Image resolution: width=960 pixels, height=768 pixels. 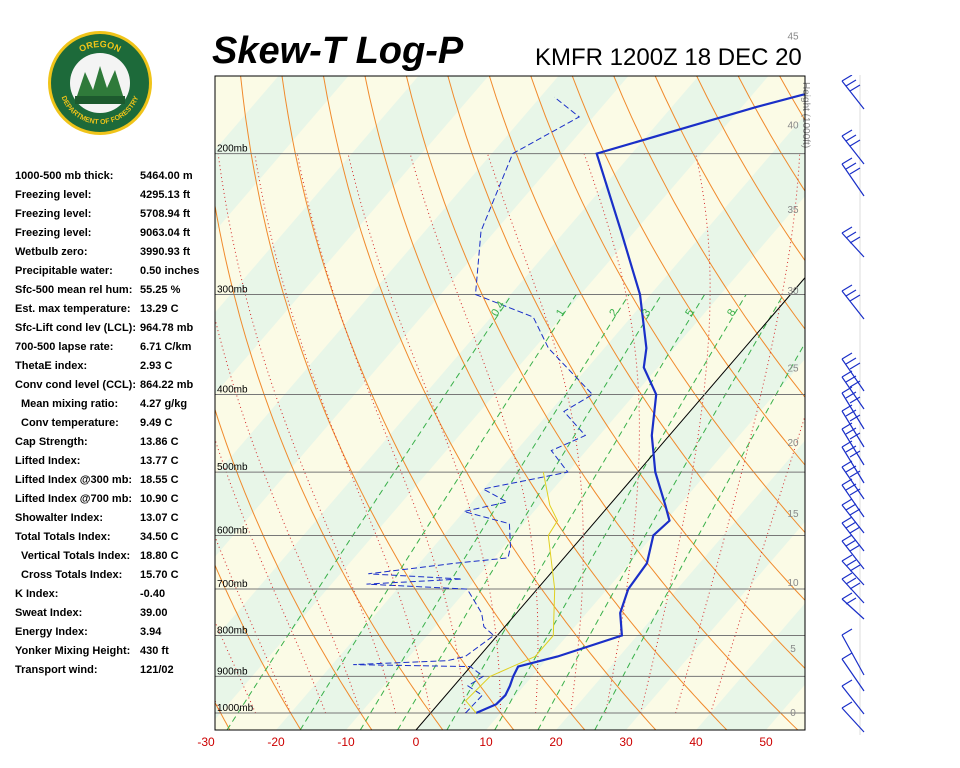 I want to click on stat-row: Sfc-500 mean rel hum: 55.25 %, so click(x=115, y=291).